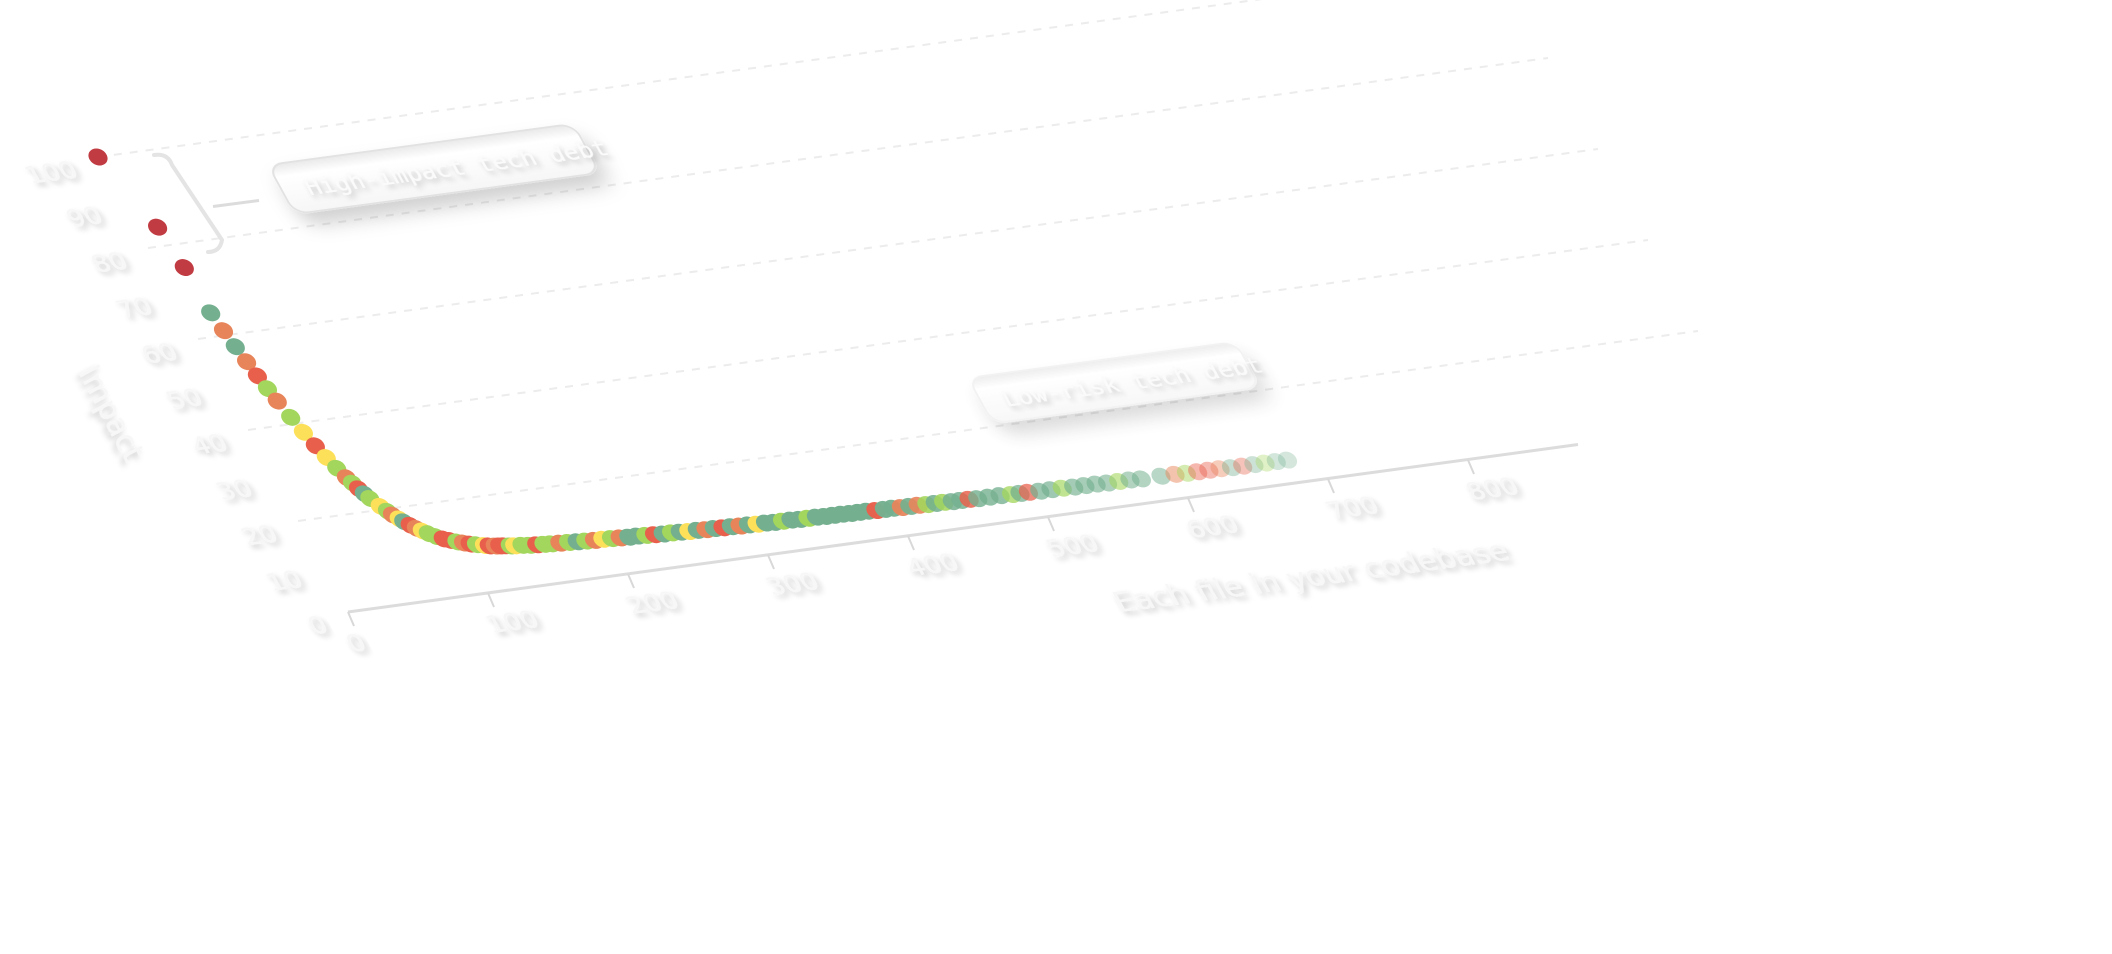 Image resolution: width=2112 pixels, height=954 pixels. What do you see at coordinates (1353, 508) in the screenshot?
I see `x-tick-label: 700` at bounding box center [1353, 508].